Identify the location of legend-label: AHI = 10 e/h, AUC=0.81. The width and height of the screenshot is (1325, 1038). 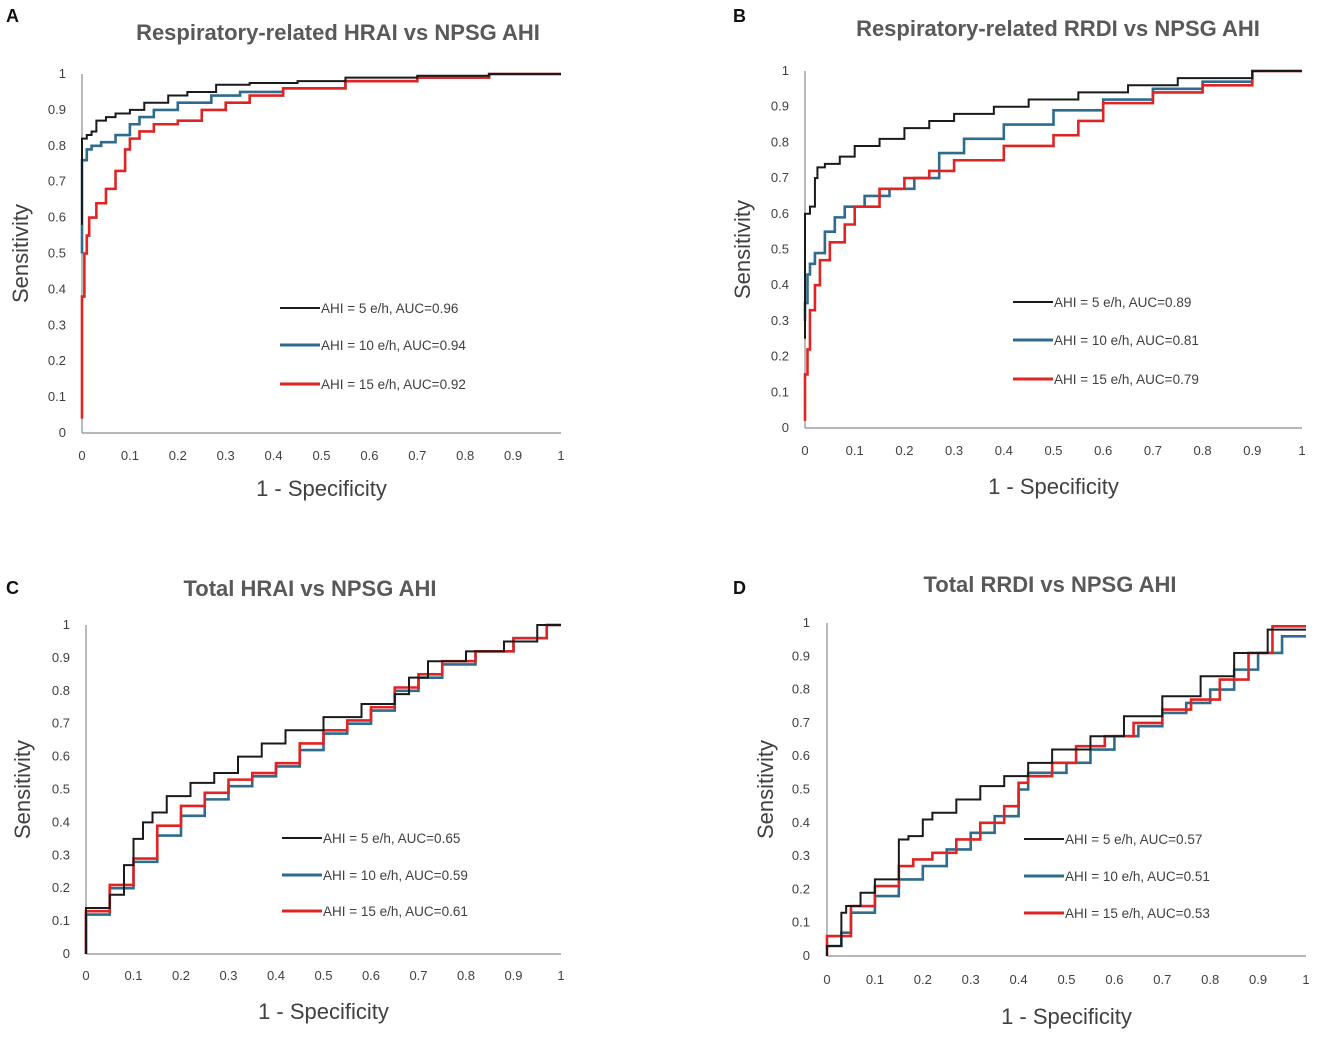
(1126, 340).